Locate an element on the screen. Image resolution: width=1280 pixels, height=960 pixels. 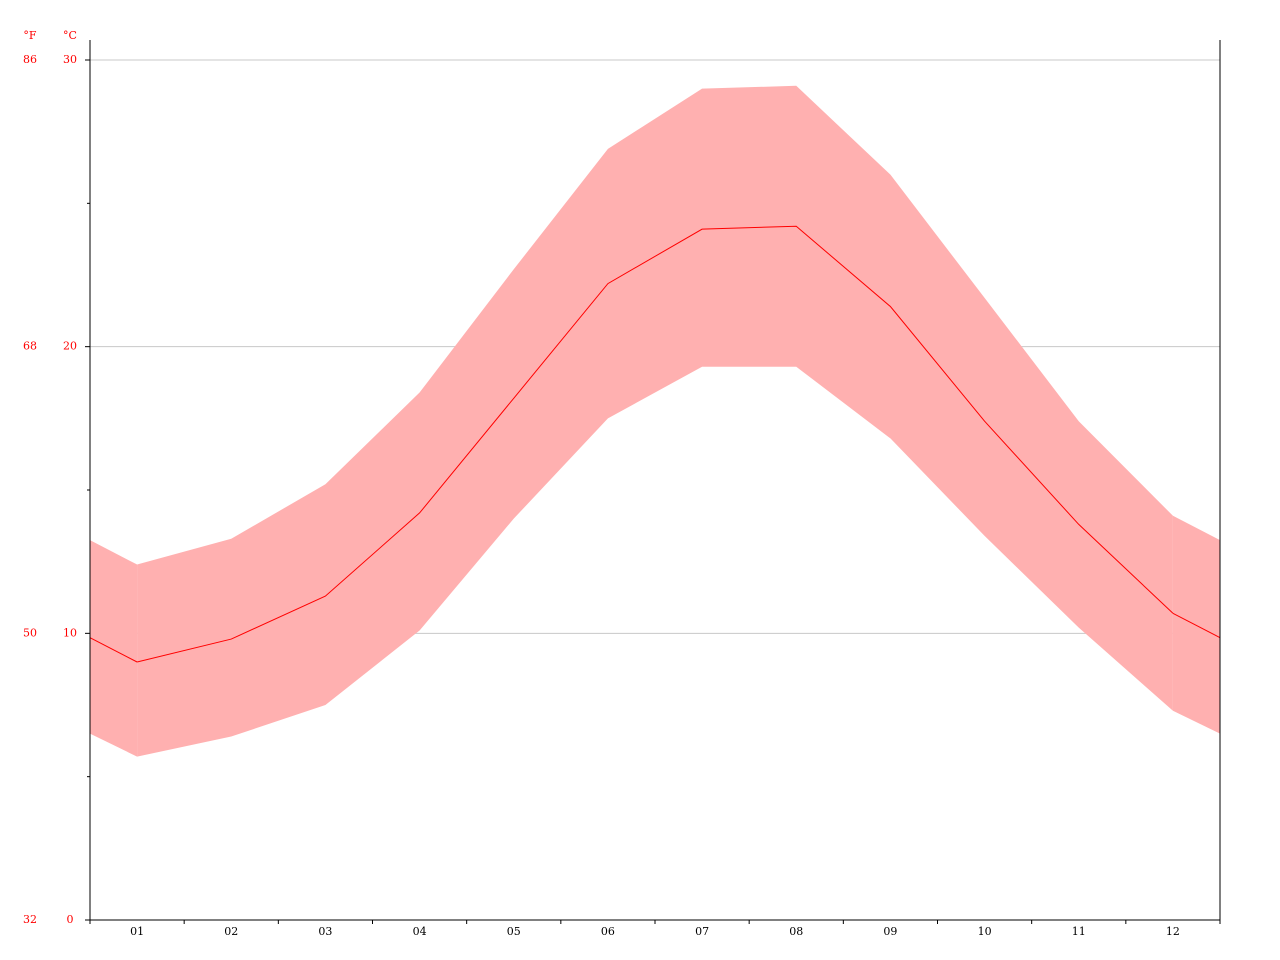
x-tick-label: 12 is located at coordinates (1173, 931).